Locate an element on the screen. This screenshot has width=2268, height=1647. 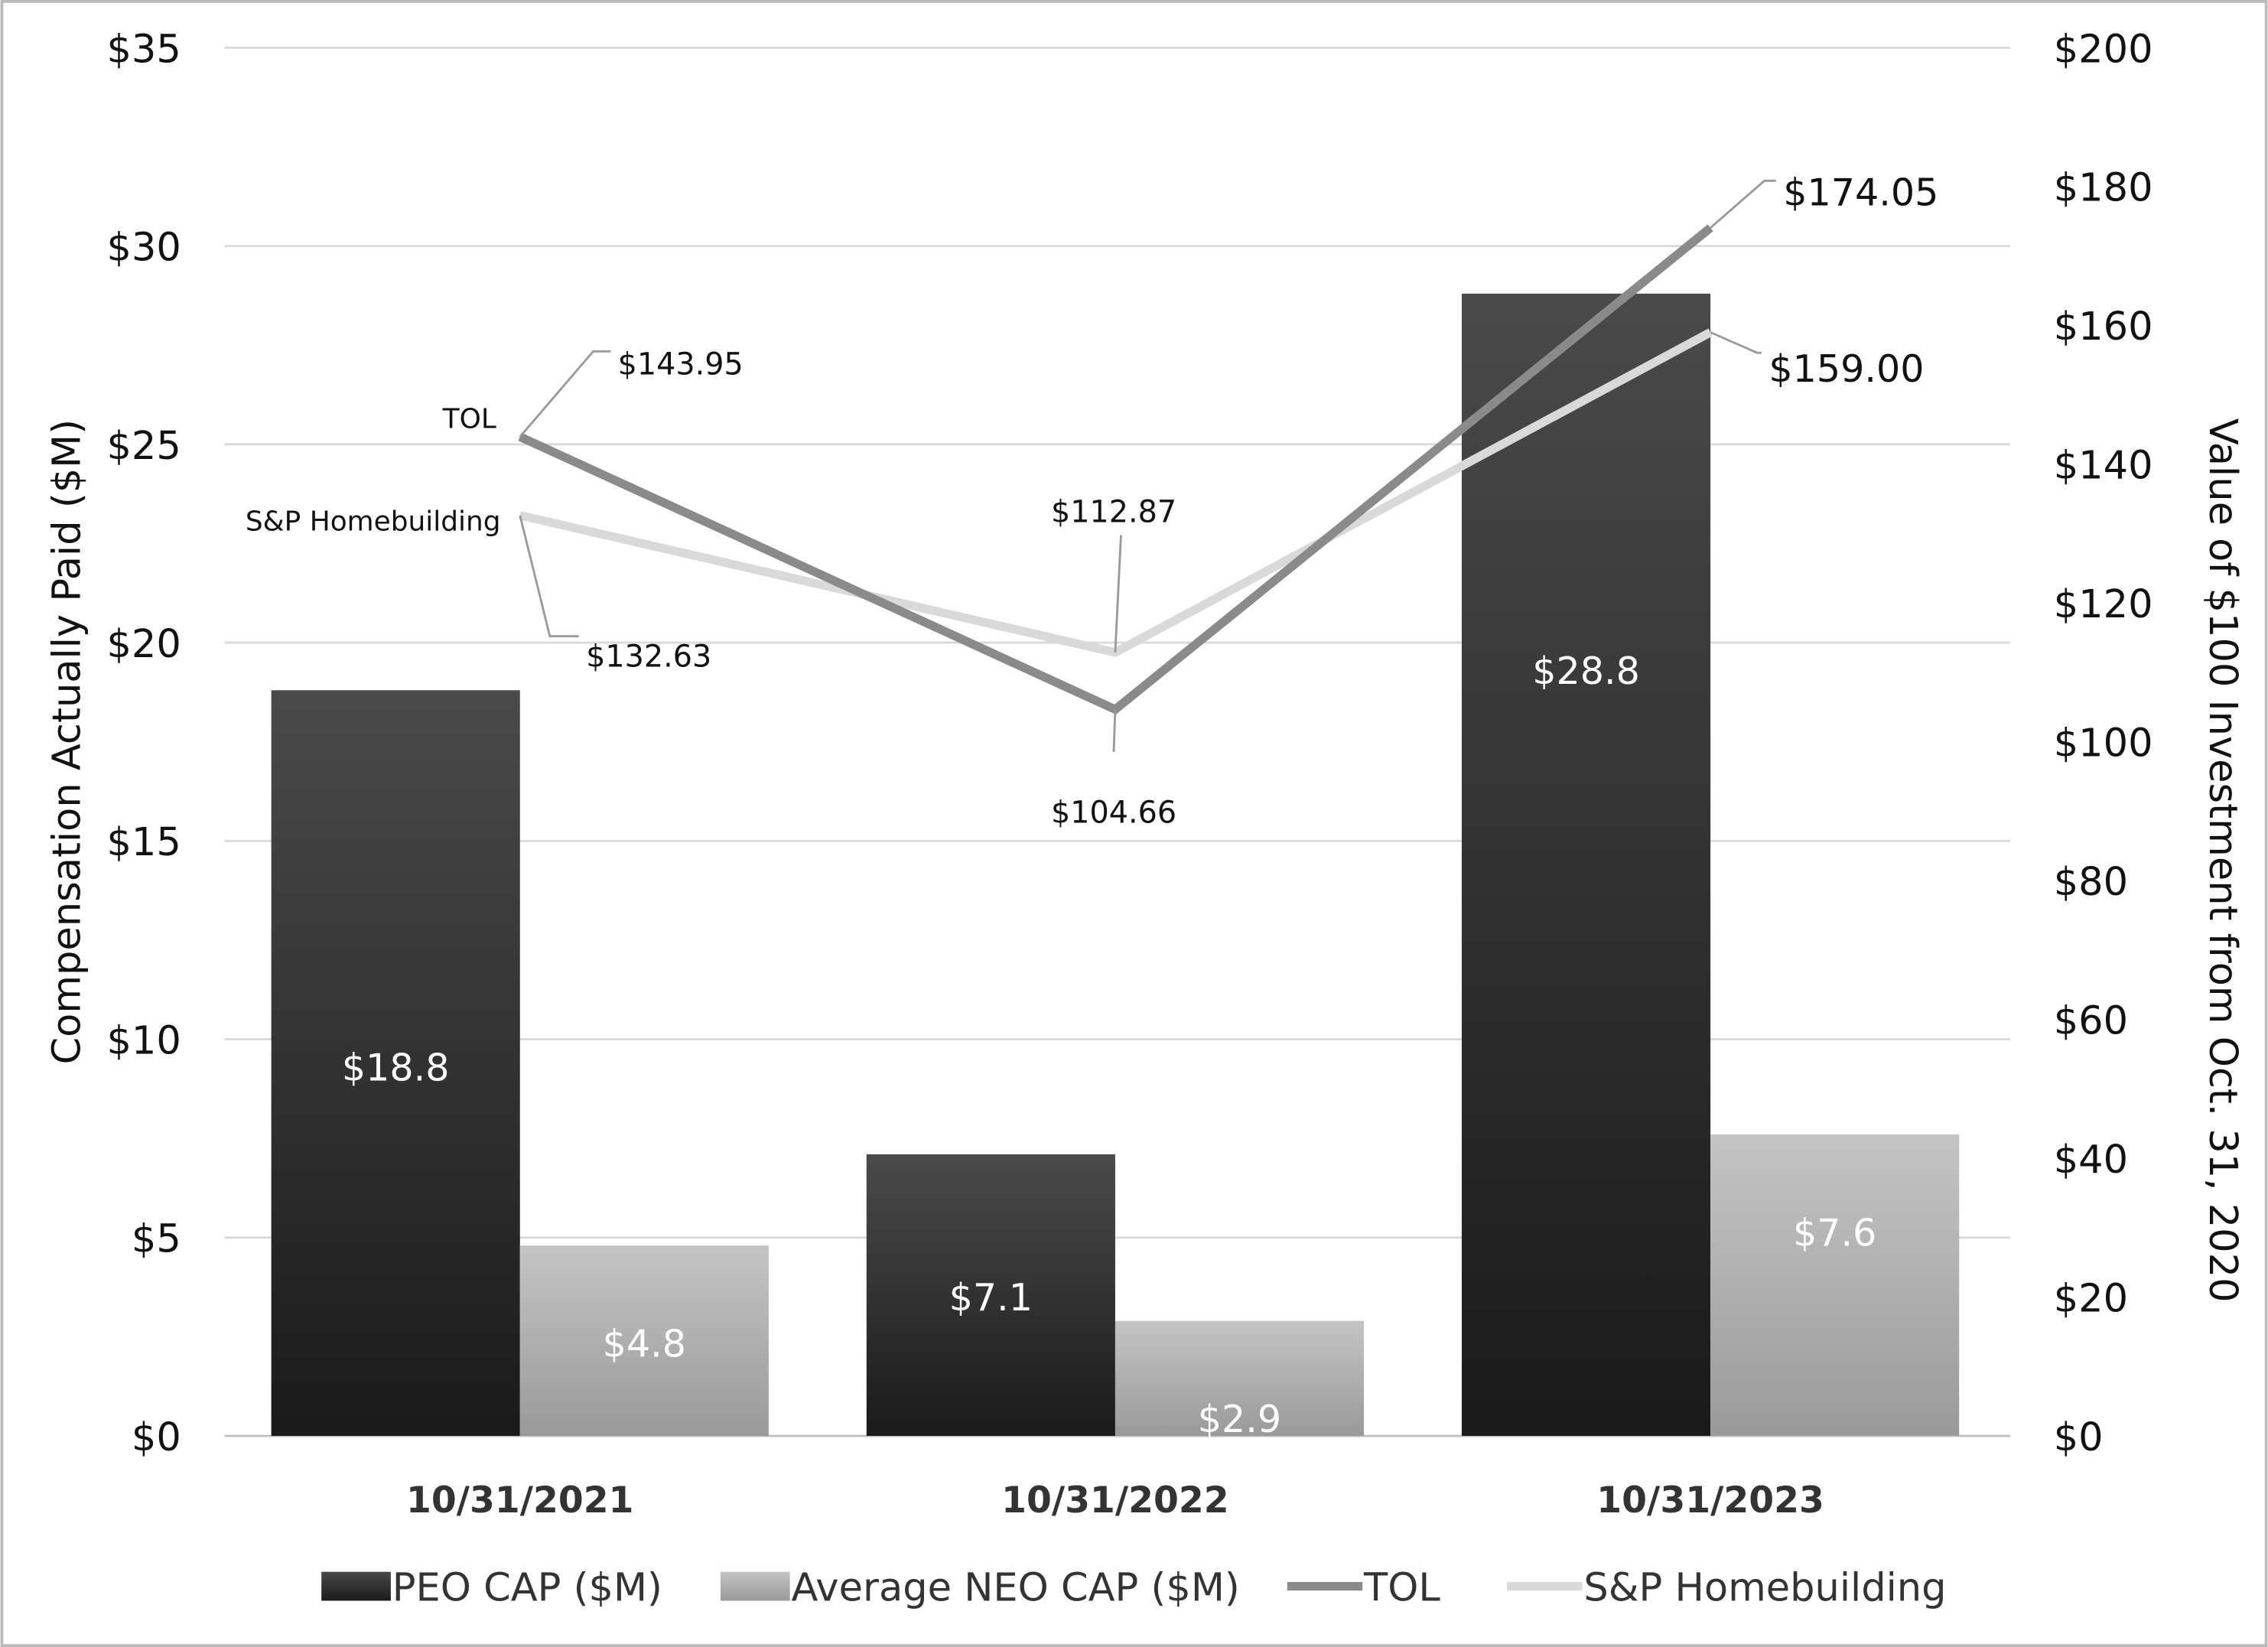
y-left-tick-label: $5 is located at coordinates (156, 1239).